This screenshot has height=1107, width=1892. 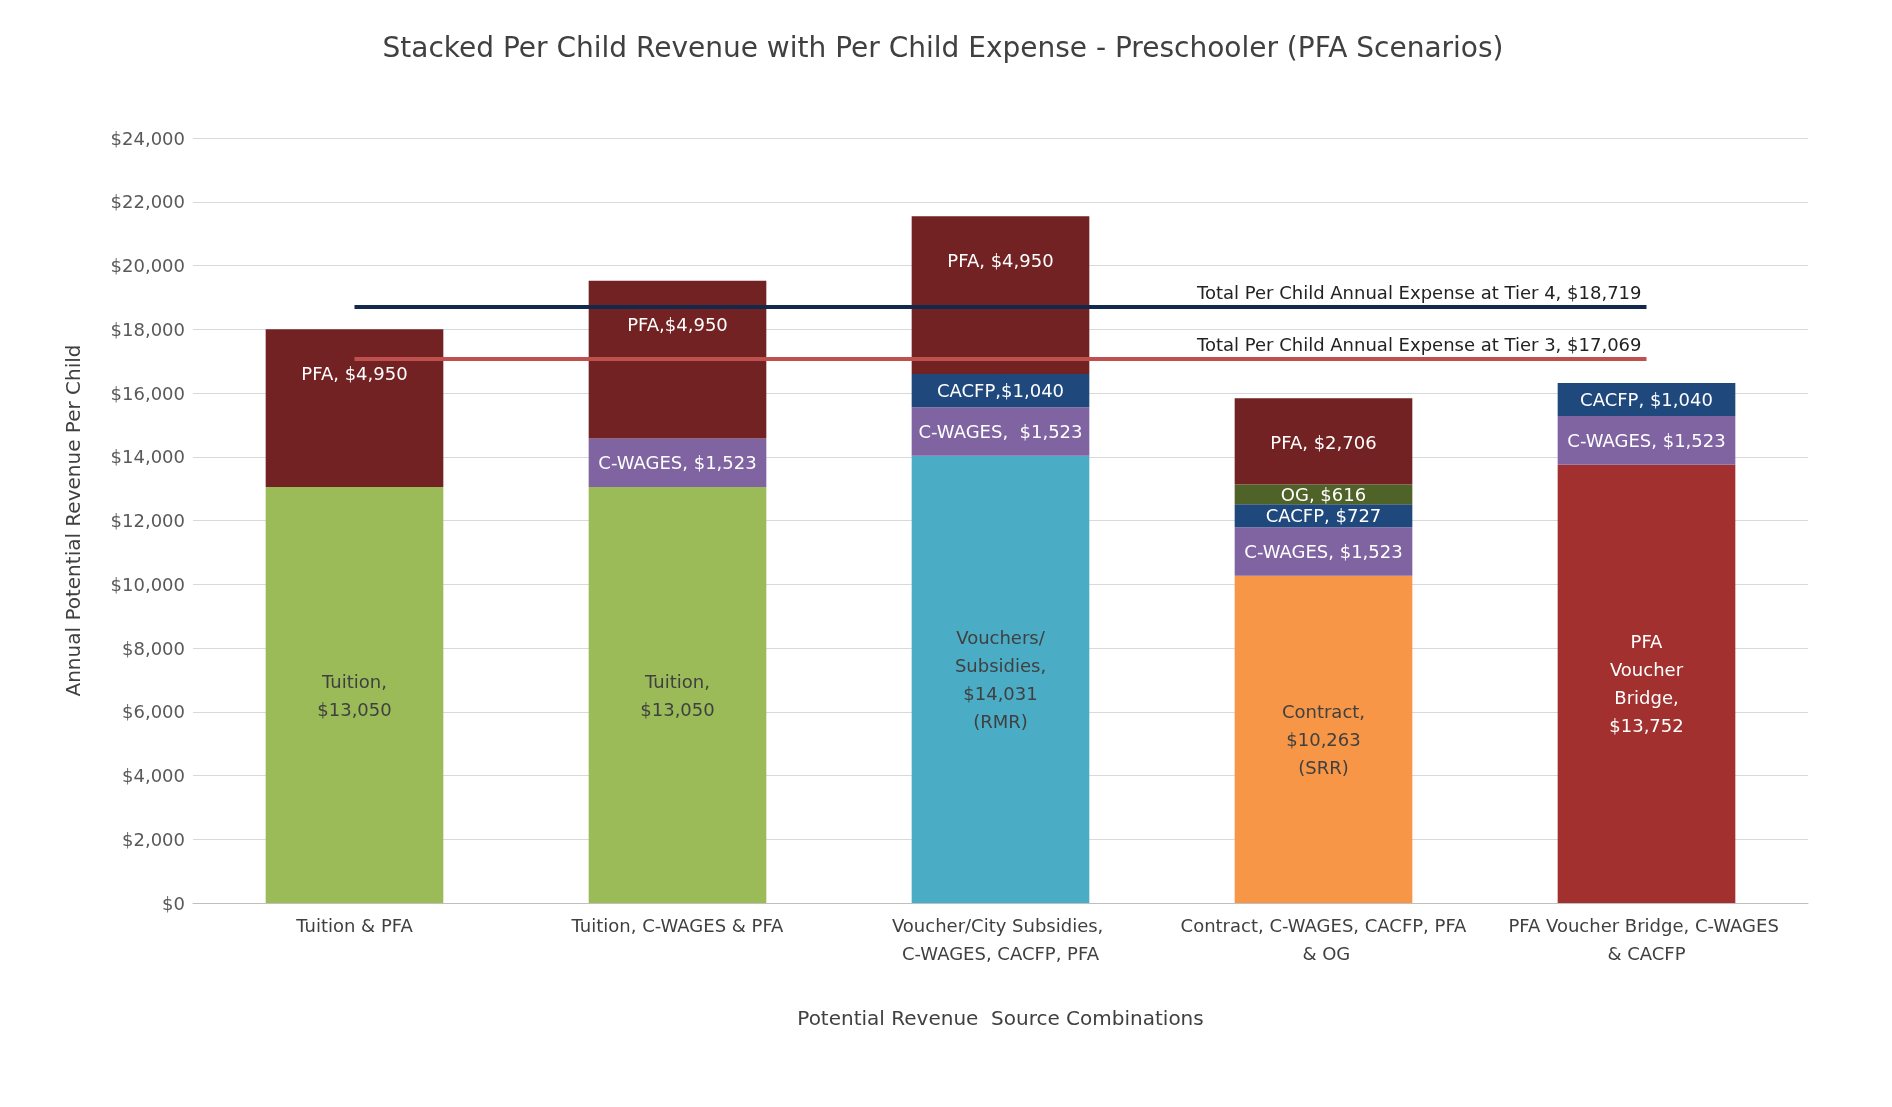 What do you see at coordinates (1419, 292) in the screenshot?
I see `ref-line-label: Total Per Child Annual Expense at Tier 4, $18,719` at bounding box center [1419, 292].